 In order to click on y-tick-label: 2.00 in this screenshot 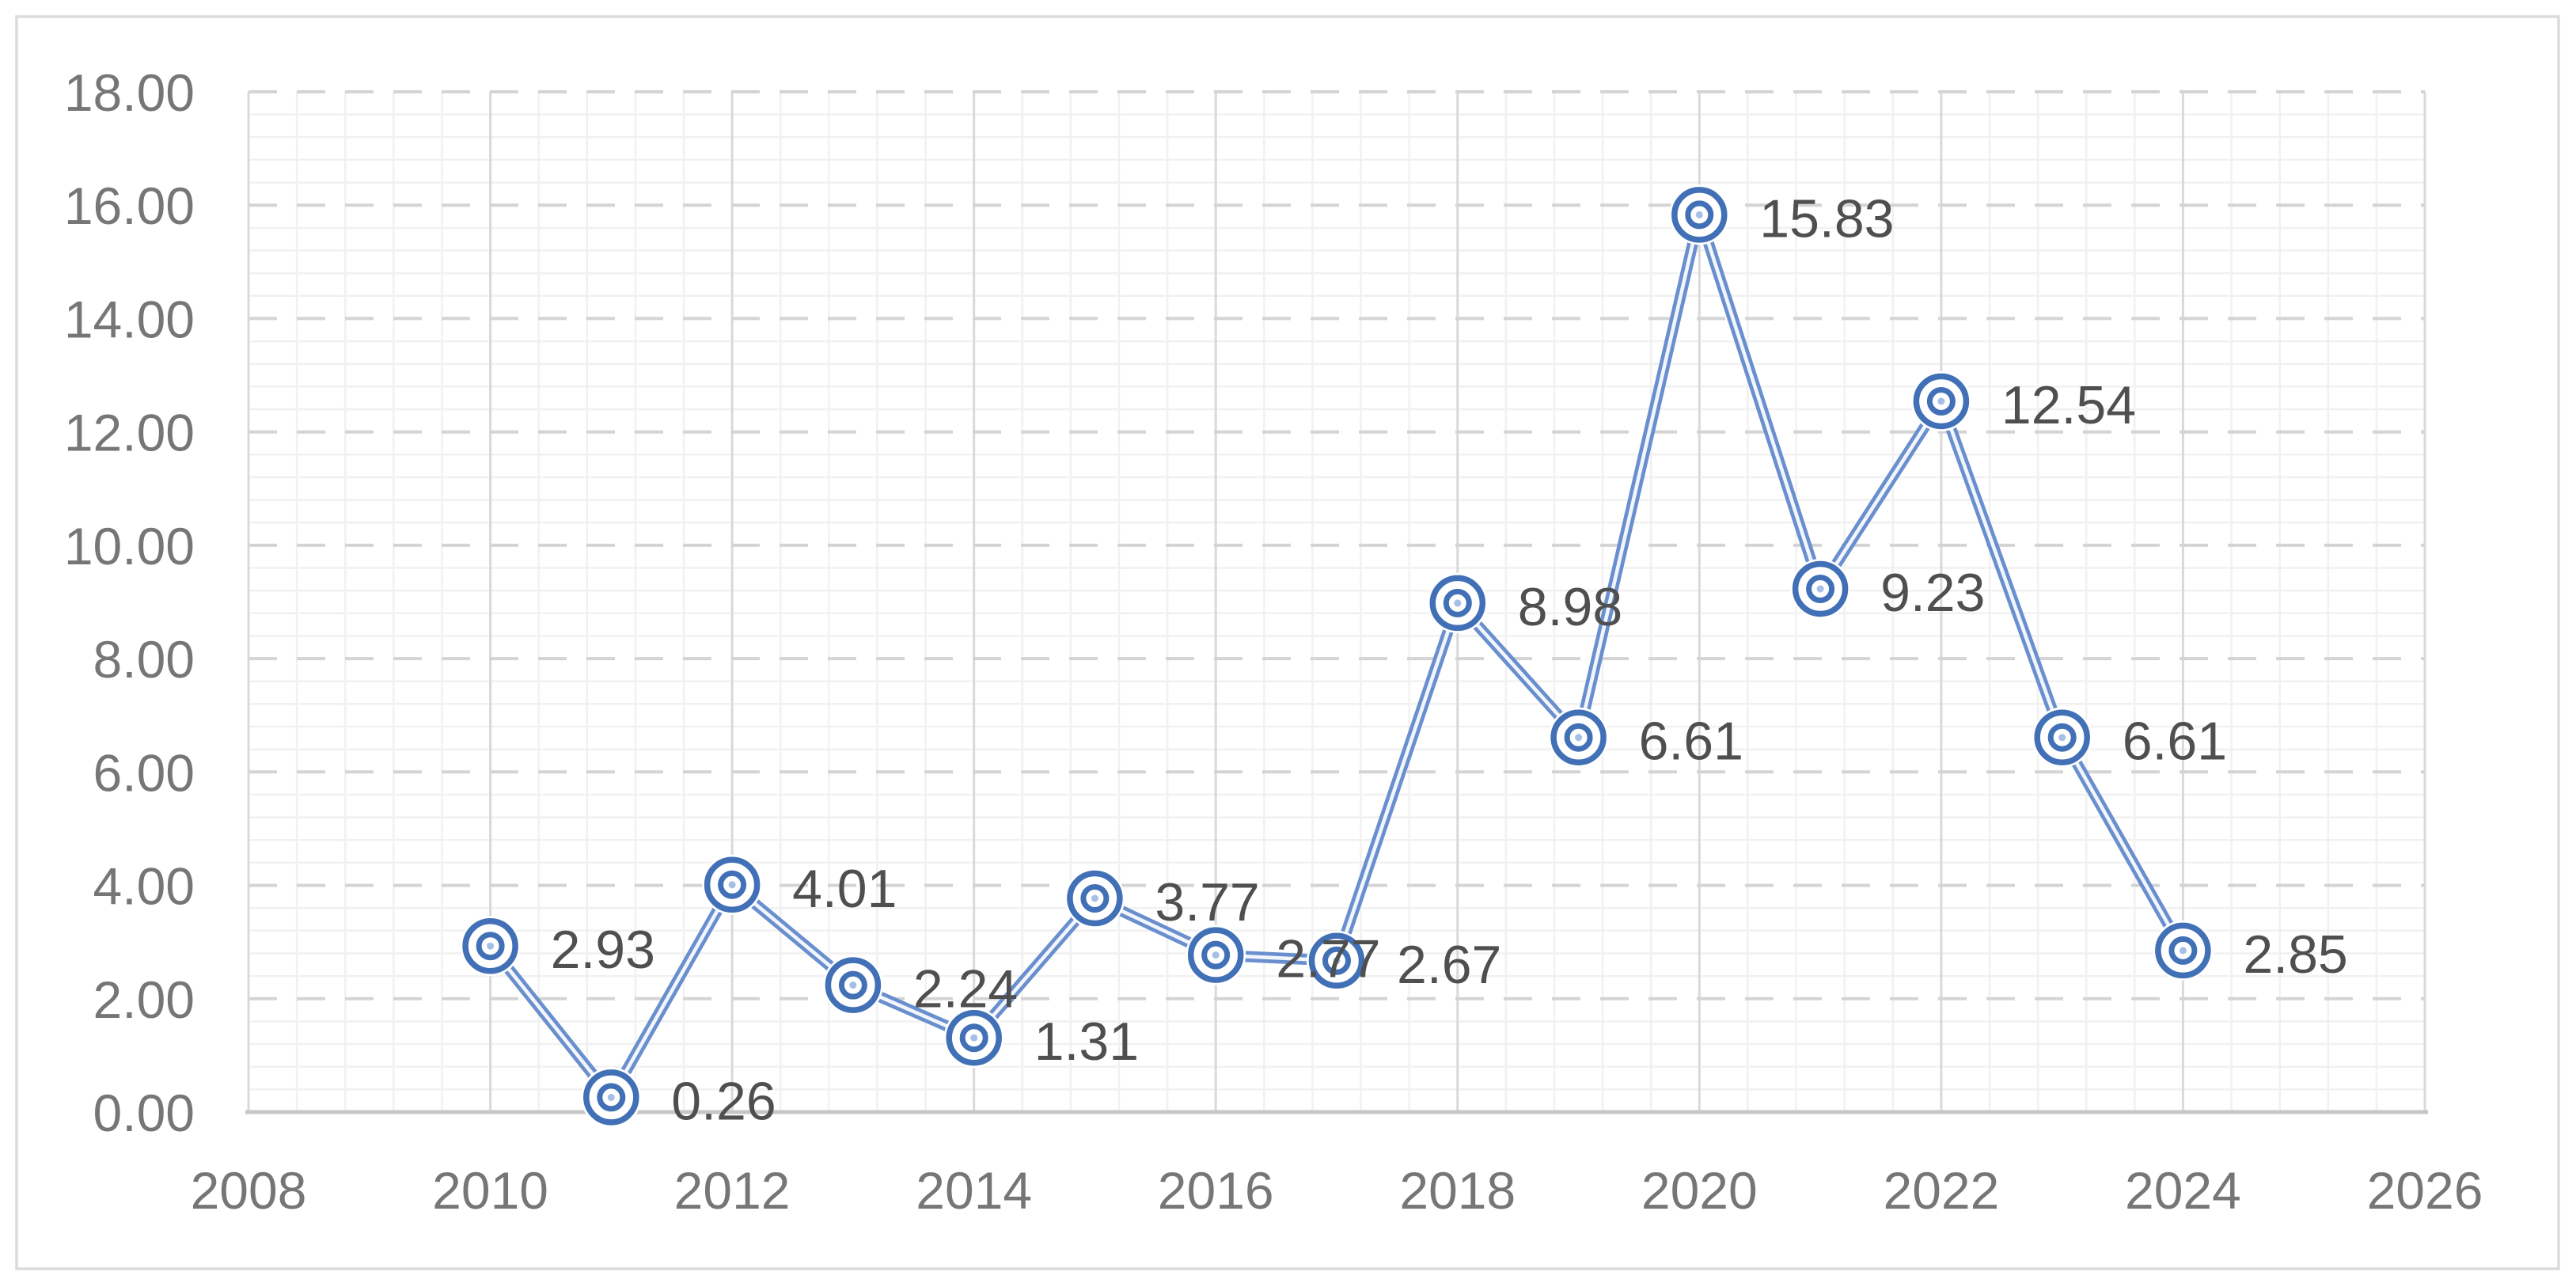, I will do `click(144, 1000)`.